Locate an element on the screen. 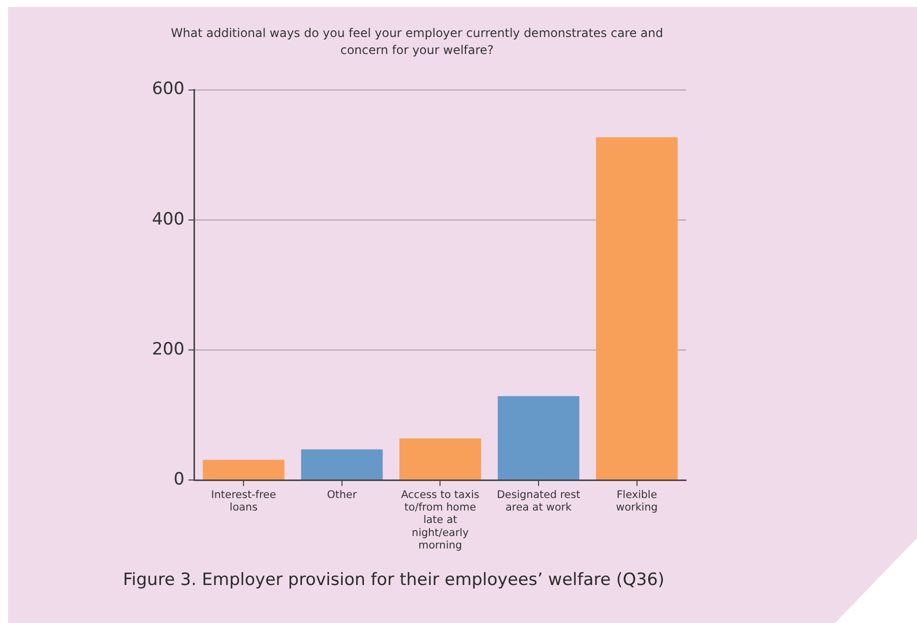 The image size is (917, 623). y-tick-label: 0 is located at coordinates (179, 479).